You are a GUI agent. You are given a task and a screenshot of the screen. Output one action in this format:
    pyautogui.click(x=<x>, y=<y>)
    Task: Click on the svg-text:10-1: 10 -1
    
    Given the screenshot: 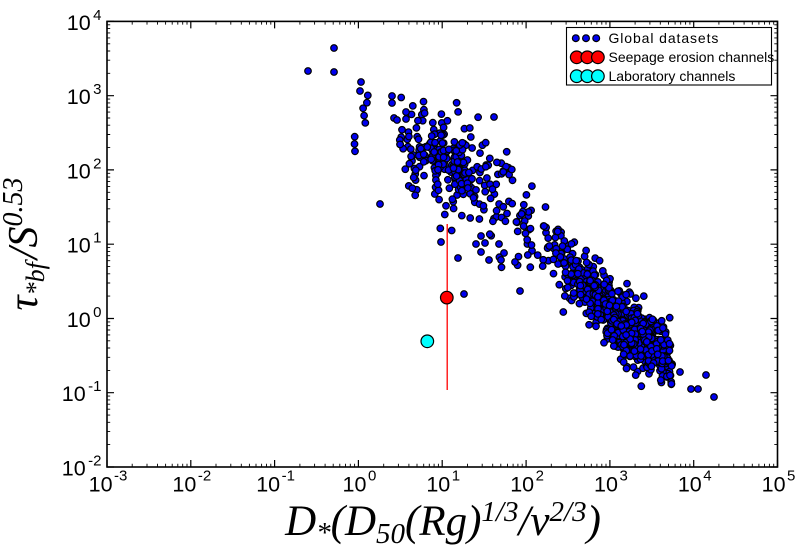 What is the action you would take?
    pyautogui.click(x=82, y=392)
    